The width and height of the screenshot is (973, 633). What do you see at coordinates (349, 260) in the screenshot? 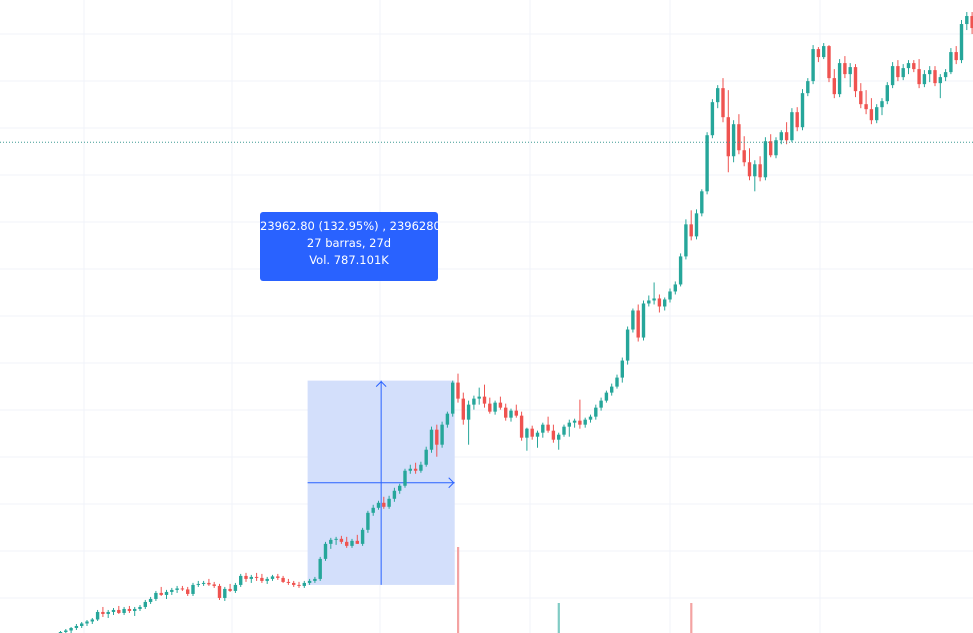
I see `measure-volume-text: Vol. 787.101K` at bounding box center [349, 260].